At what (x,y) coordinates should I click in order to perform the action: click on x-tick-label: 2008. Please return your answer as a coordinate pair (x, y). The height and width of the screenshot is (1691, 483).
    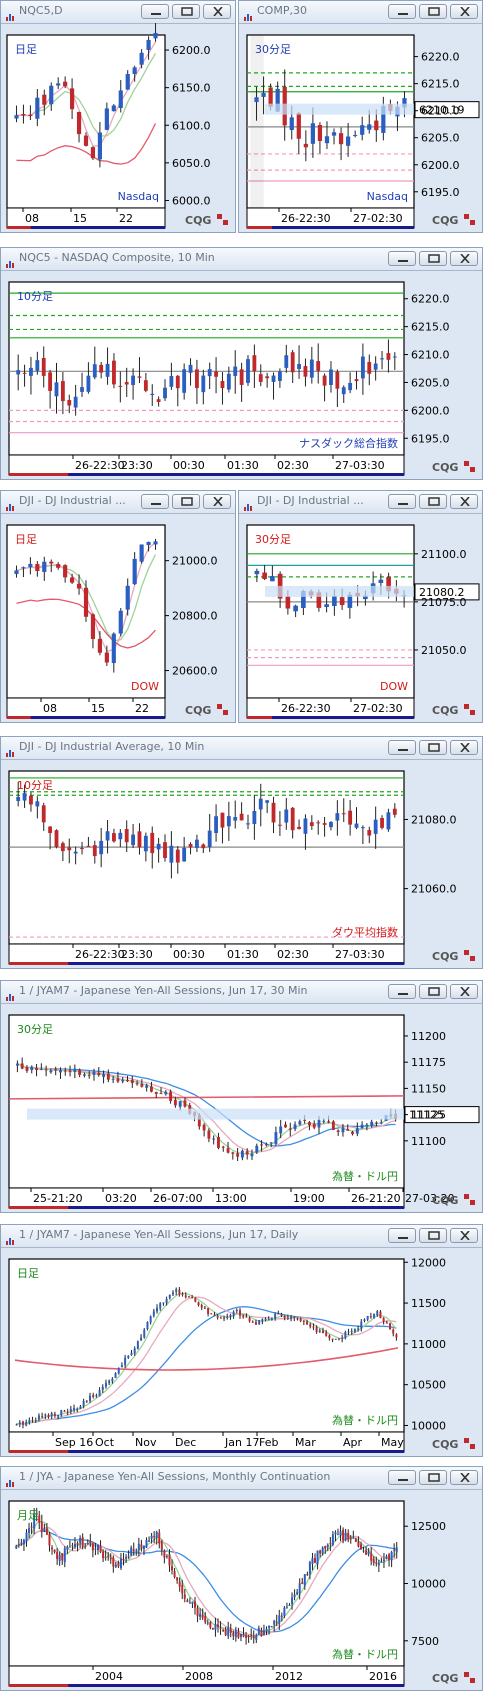
    Looking at the image, I should click on (199, 1676).